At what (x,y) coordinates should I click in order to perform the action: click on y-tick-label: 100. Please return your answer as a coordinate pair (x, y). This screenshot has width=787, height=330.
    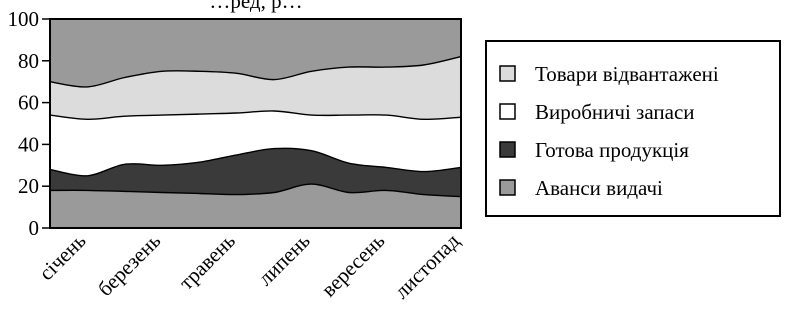
    Looking at the image, I should click on (24, 19).